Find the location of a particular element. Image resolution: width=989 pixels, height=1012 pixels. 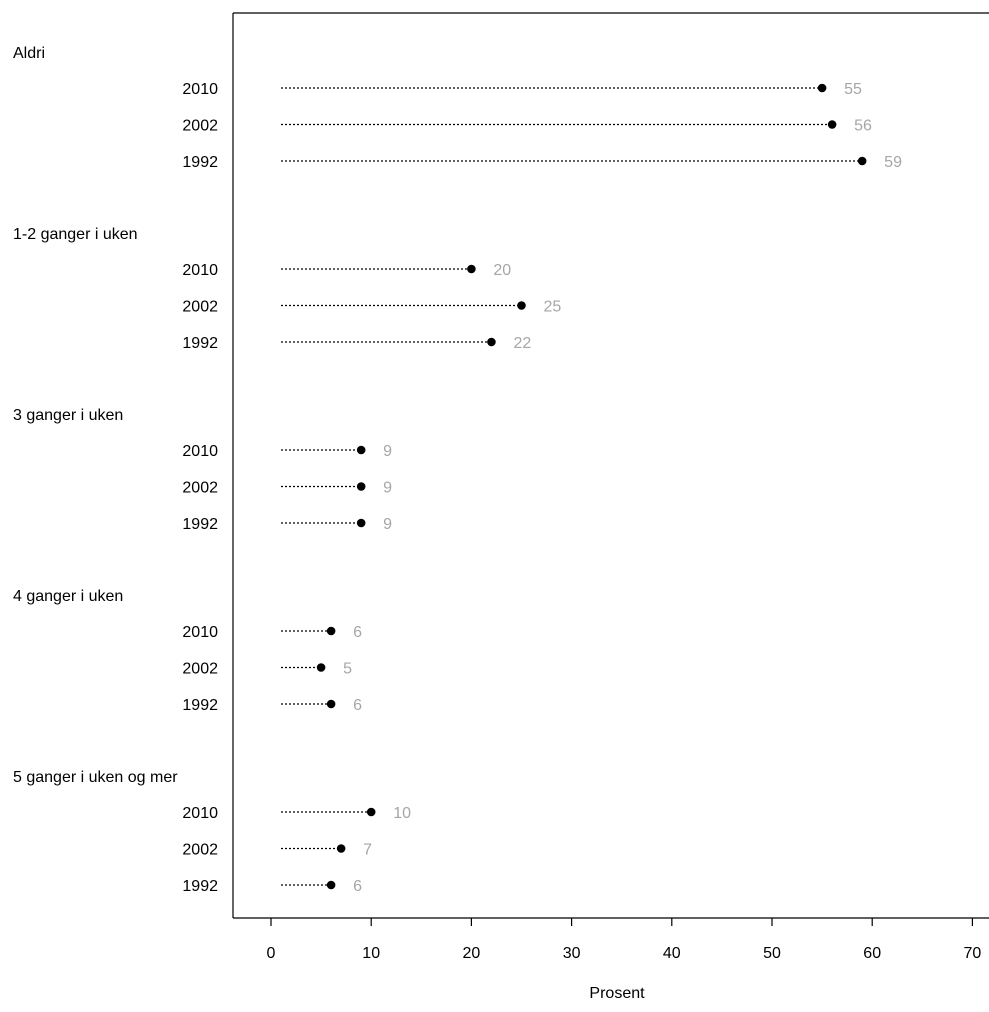

value-label: 25 is located at coordinates (553, 307).